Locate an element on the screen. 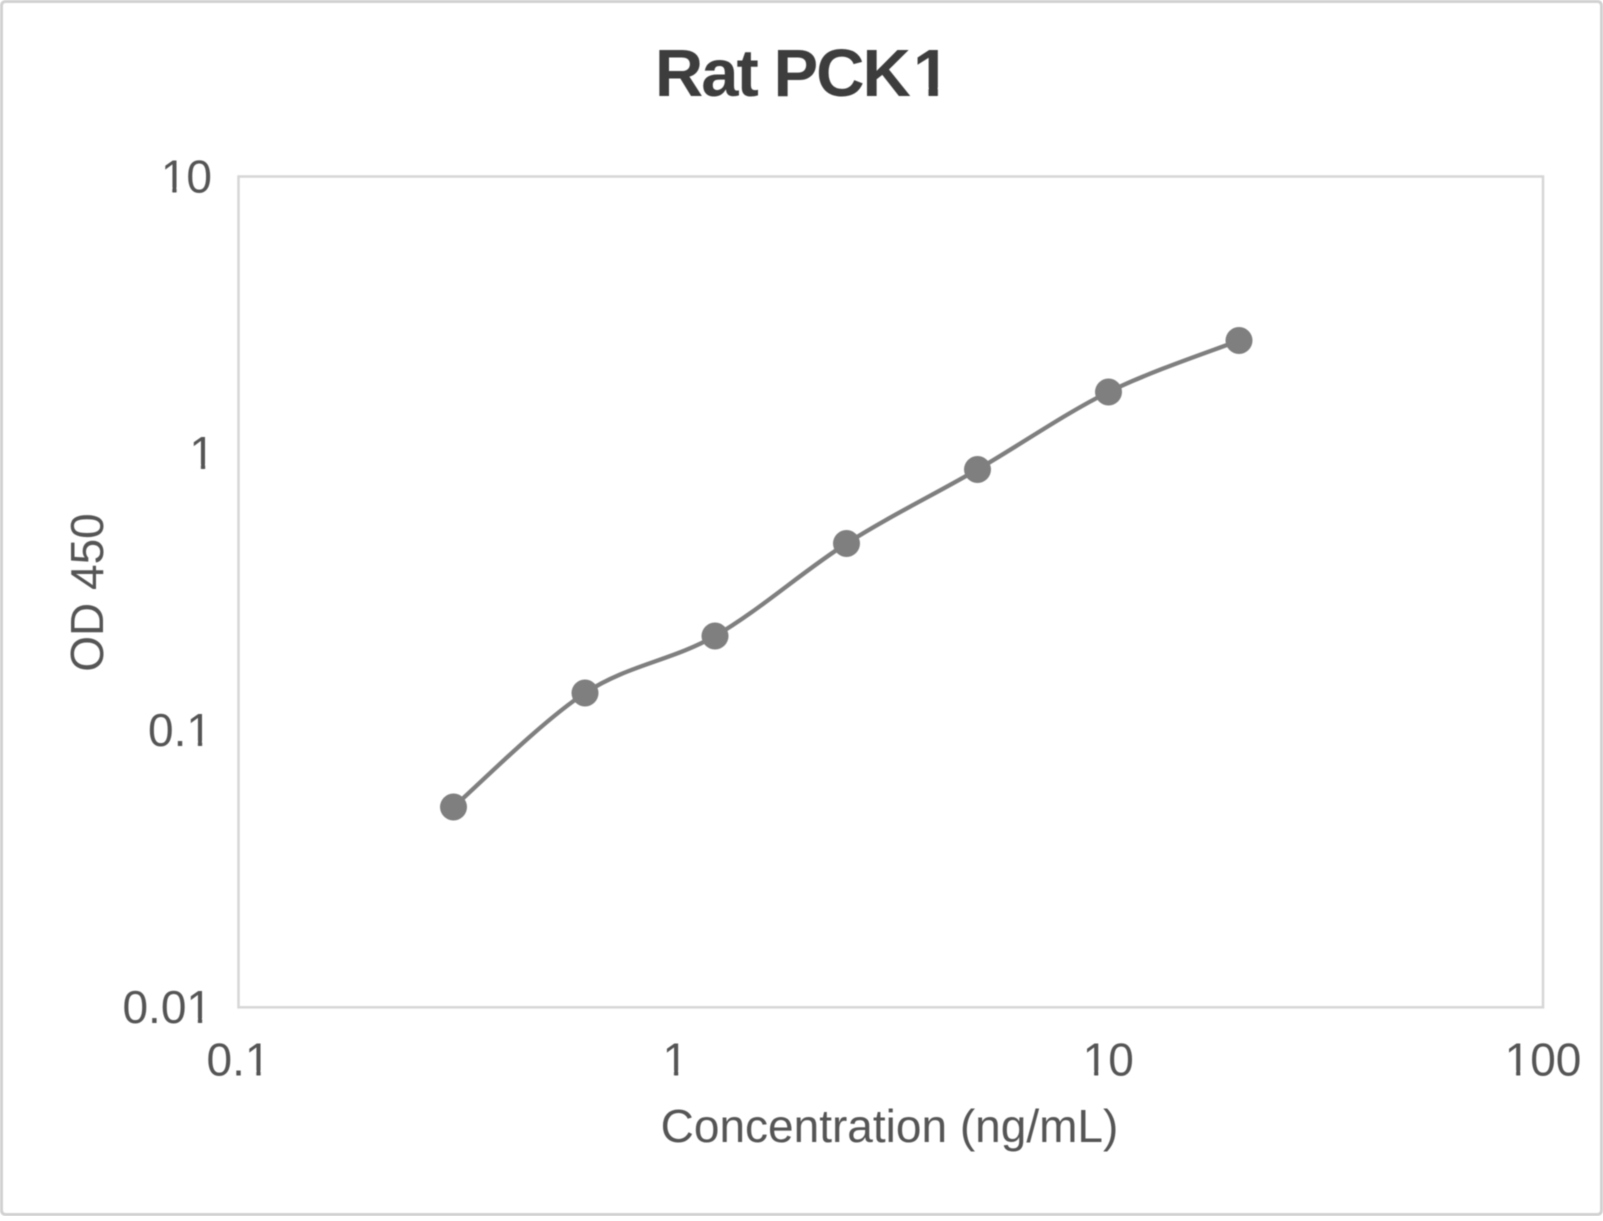 This screenshot has width=1603, height=1221. svg-text: OD 450 is located at coordinates (87, 592).